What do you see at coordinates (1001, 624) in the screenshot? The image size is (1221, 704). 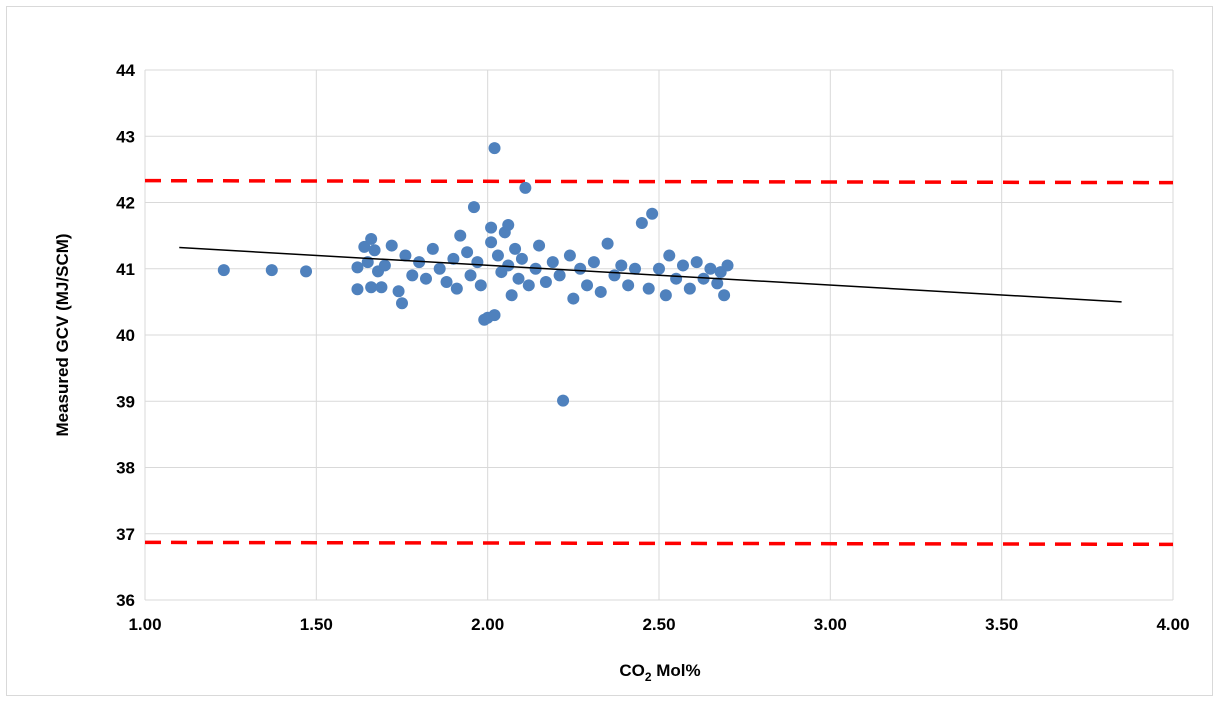 I see `x-tick-label: 3.50` at bounding box center [1001, 624].